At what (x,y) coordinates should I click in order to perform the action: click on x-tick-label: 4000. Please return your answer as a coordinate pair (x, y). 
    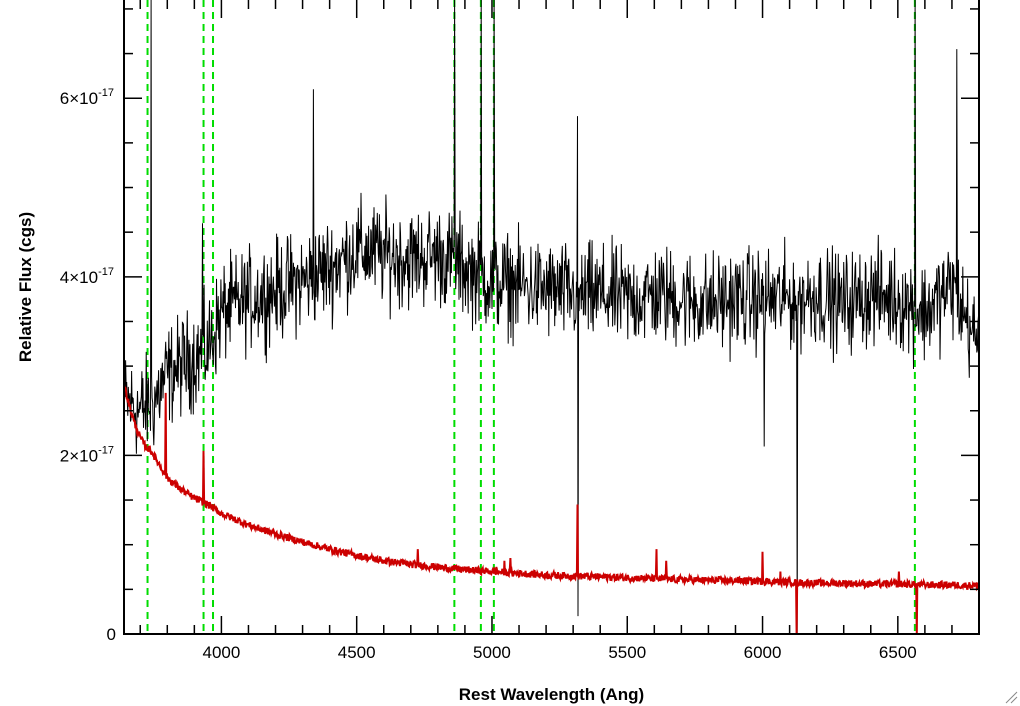
    Looking at the image, I should click on (221, 652).